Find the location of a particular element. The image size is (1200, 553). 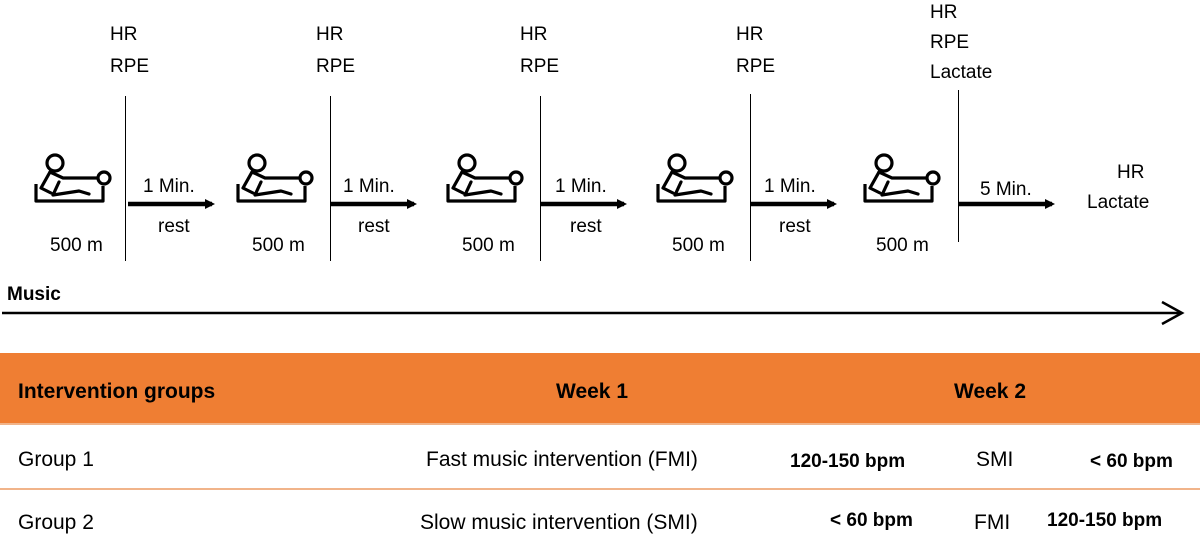

header-week-1: Week 1 is located at coordinates (592, 391).